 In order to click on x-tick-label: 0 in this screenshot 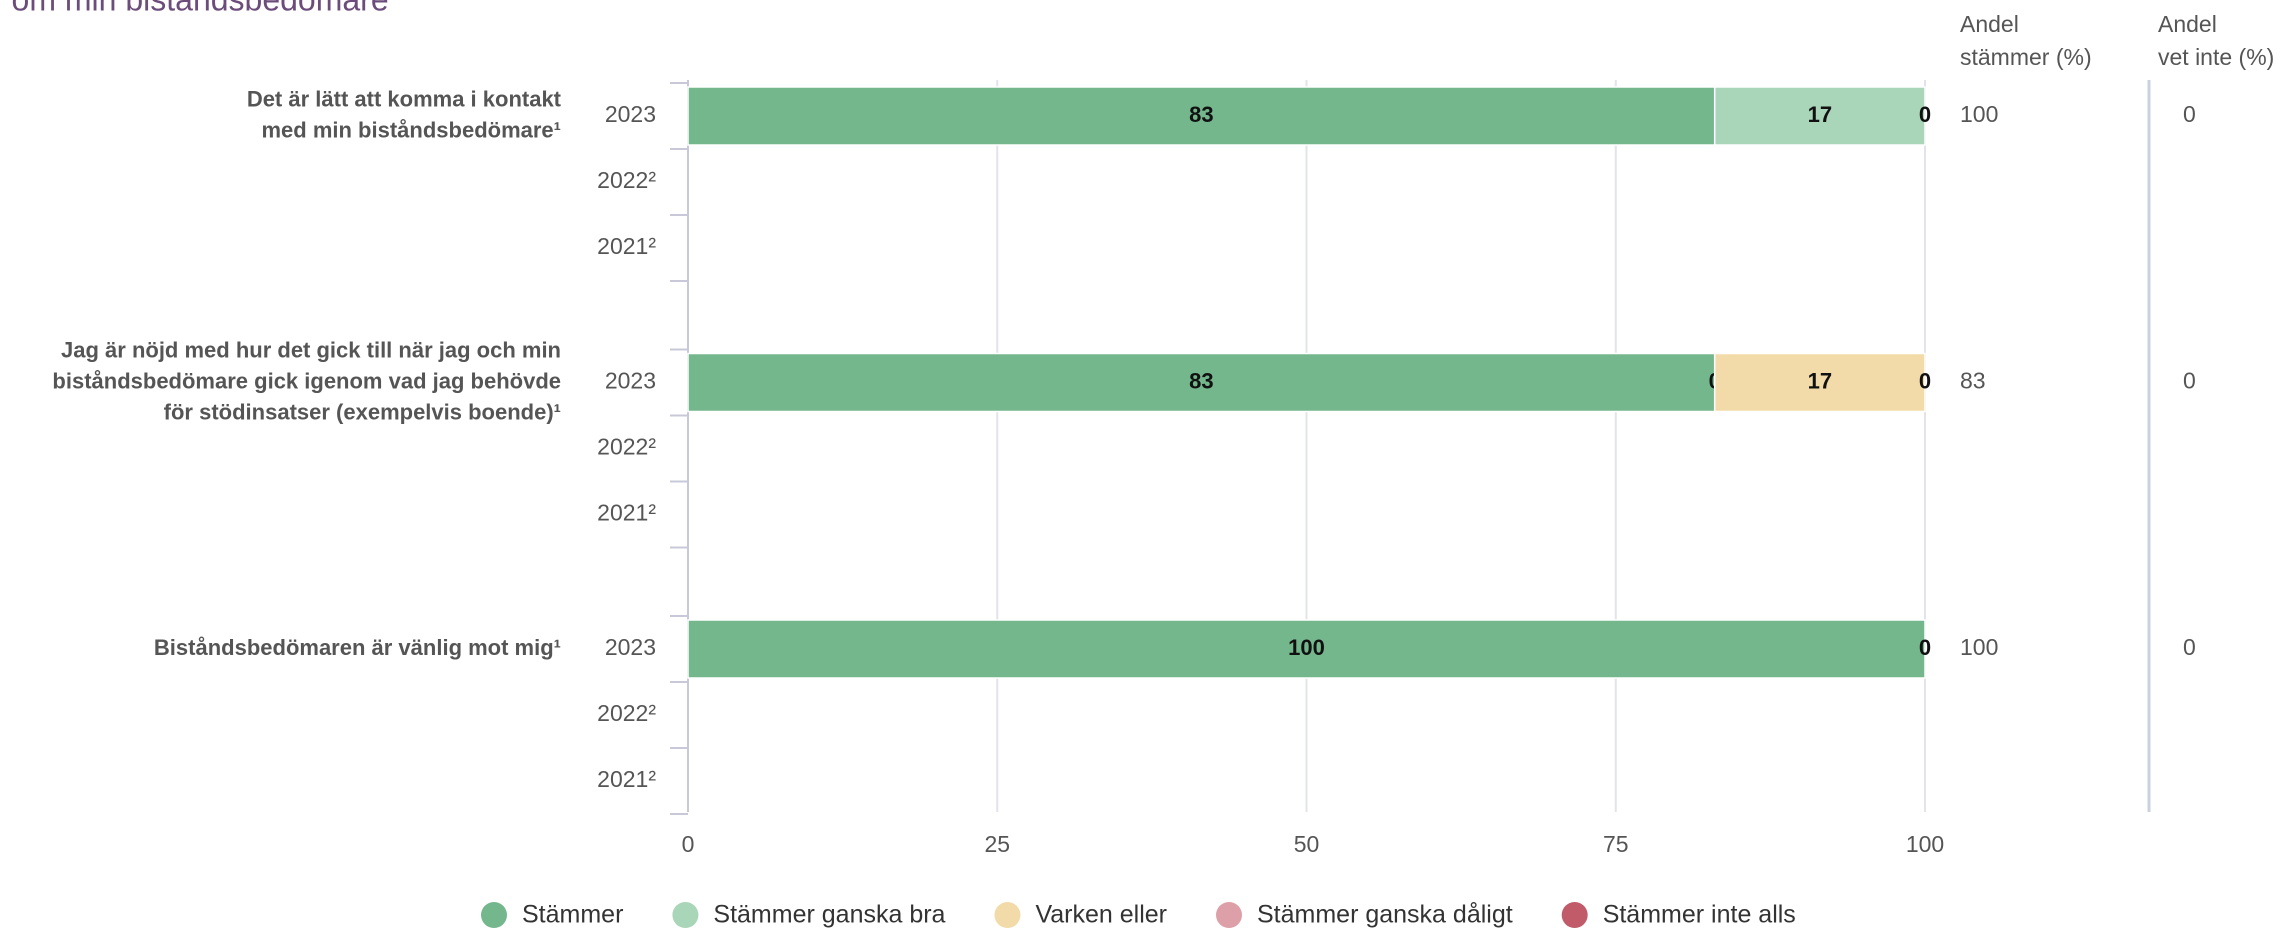, I will do `click(688, 844)`.